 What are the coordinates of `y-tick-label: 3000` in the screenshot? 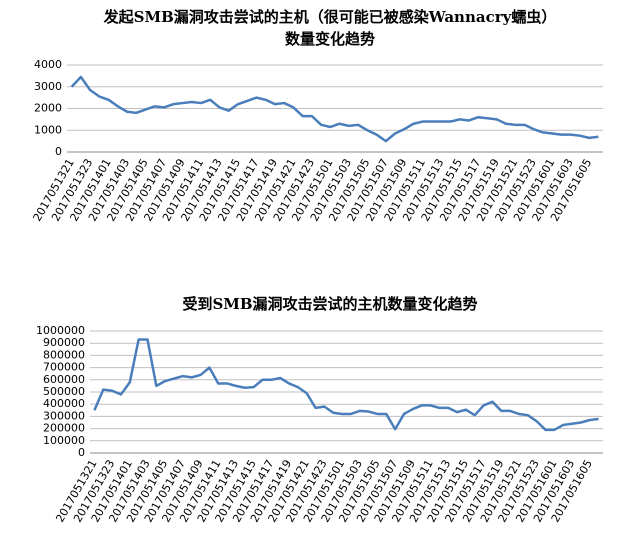 It's located at (48, 86).